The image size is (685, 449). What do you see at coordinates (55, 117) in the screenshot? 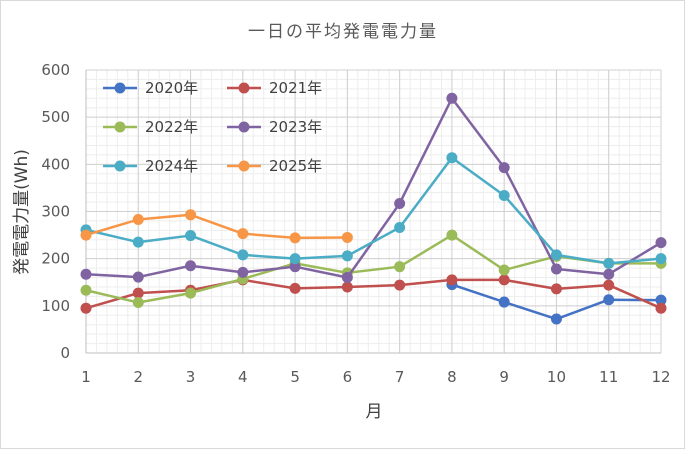
I see `y-tick-label: 500` at bounding box center [55, 117].